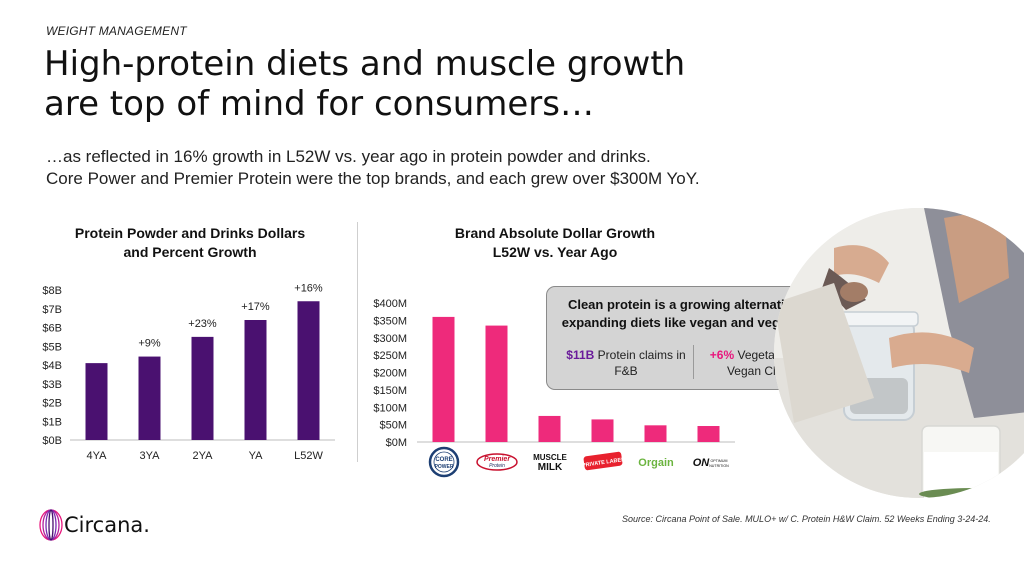 The height and width of the screenshot is (576, 1024). I want to click on private-label-logo: PRIVATE LABEL, so click(604, 461).